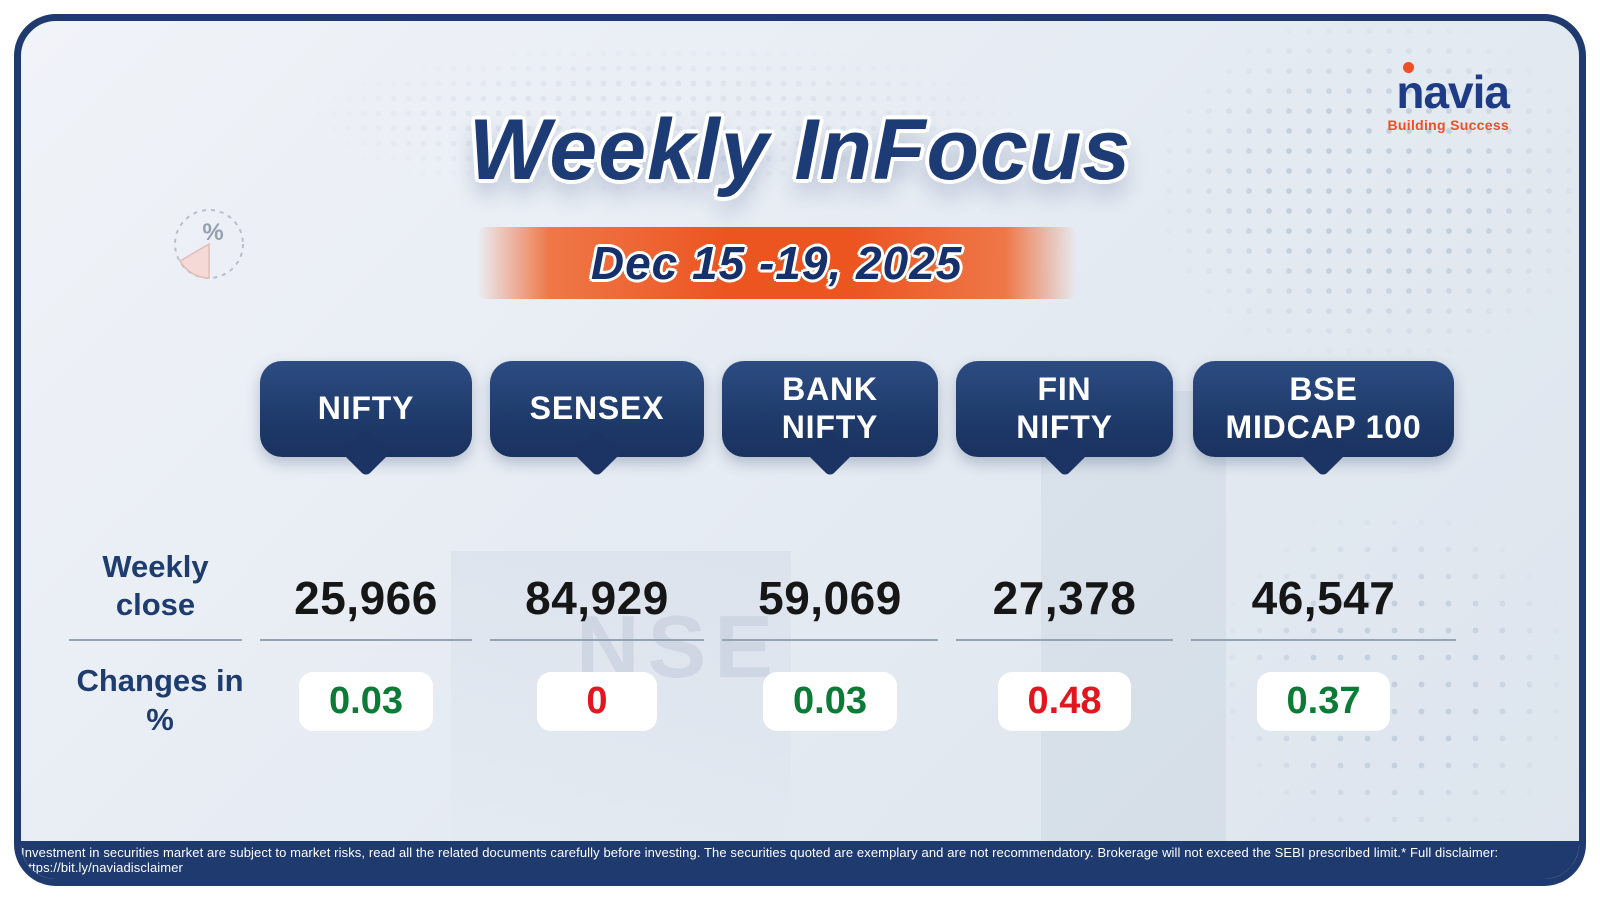 The image size is (1600, 900). I want to click on change-value-pill: 0.48, so click(1064, 701).